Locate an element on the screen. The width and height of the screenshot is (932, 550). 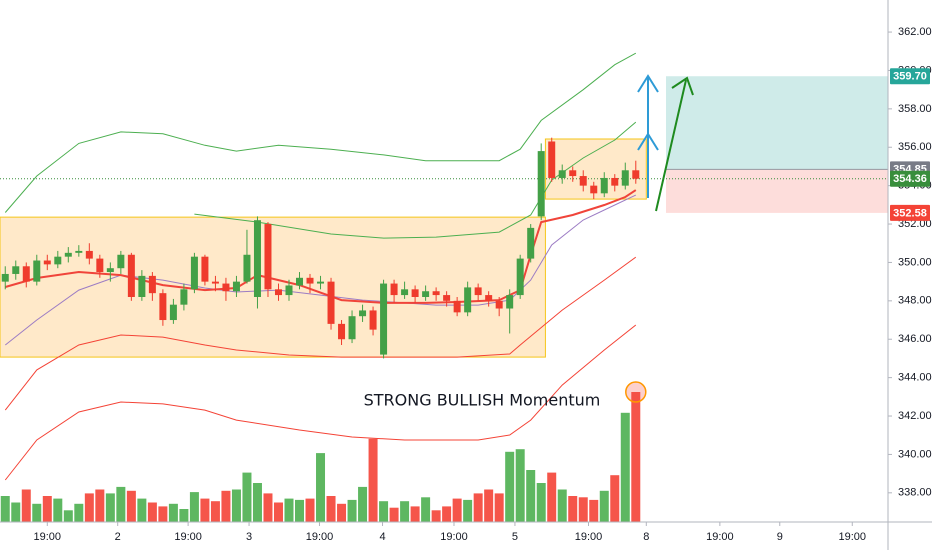
green-arrow-head is located at coordinates (682, 86).